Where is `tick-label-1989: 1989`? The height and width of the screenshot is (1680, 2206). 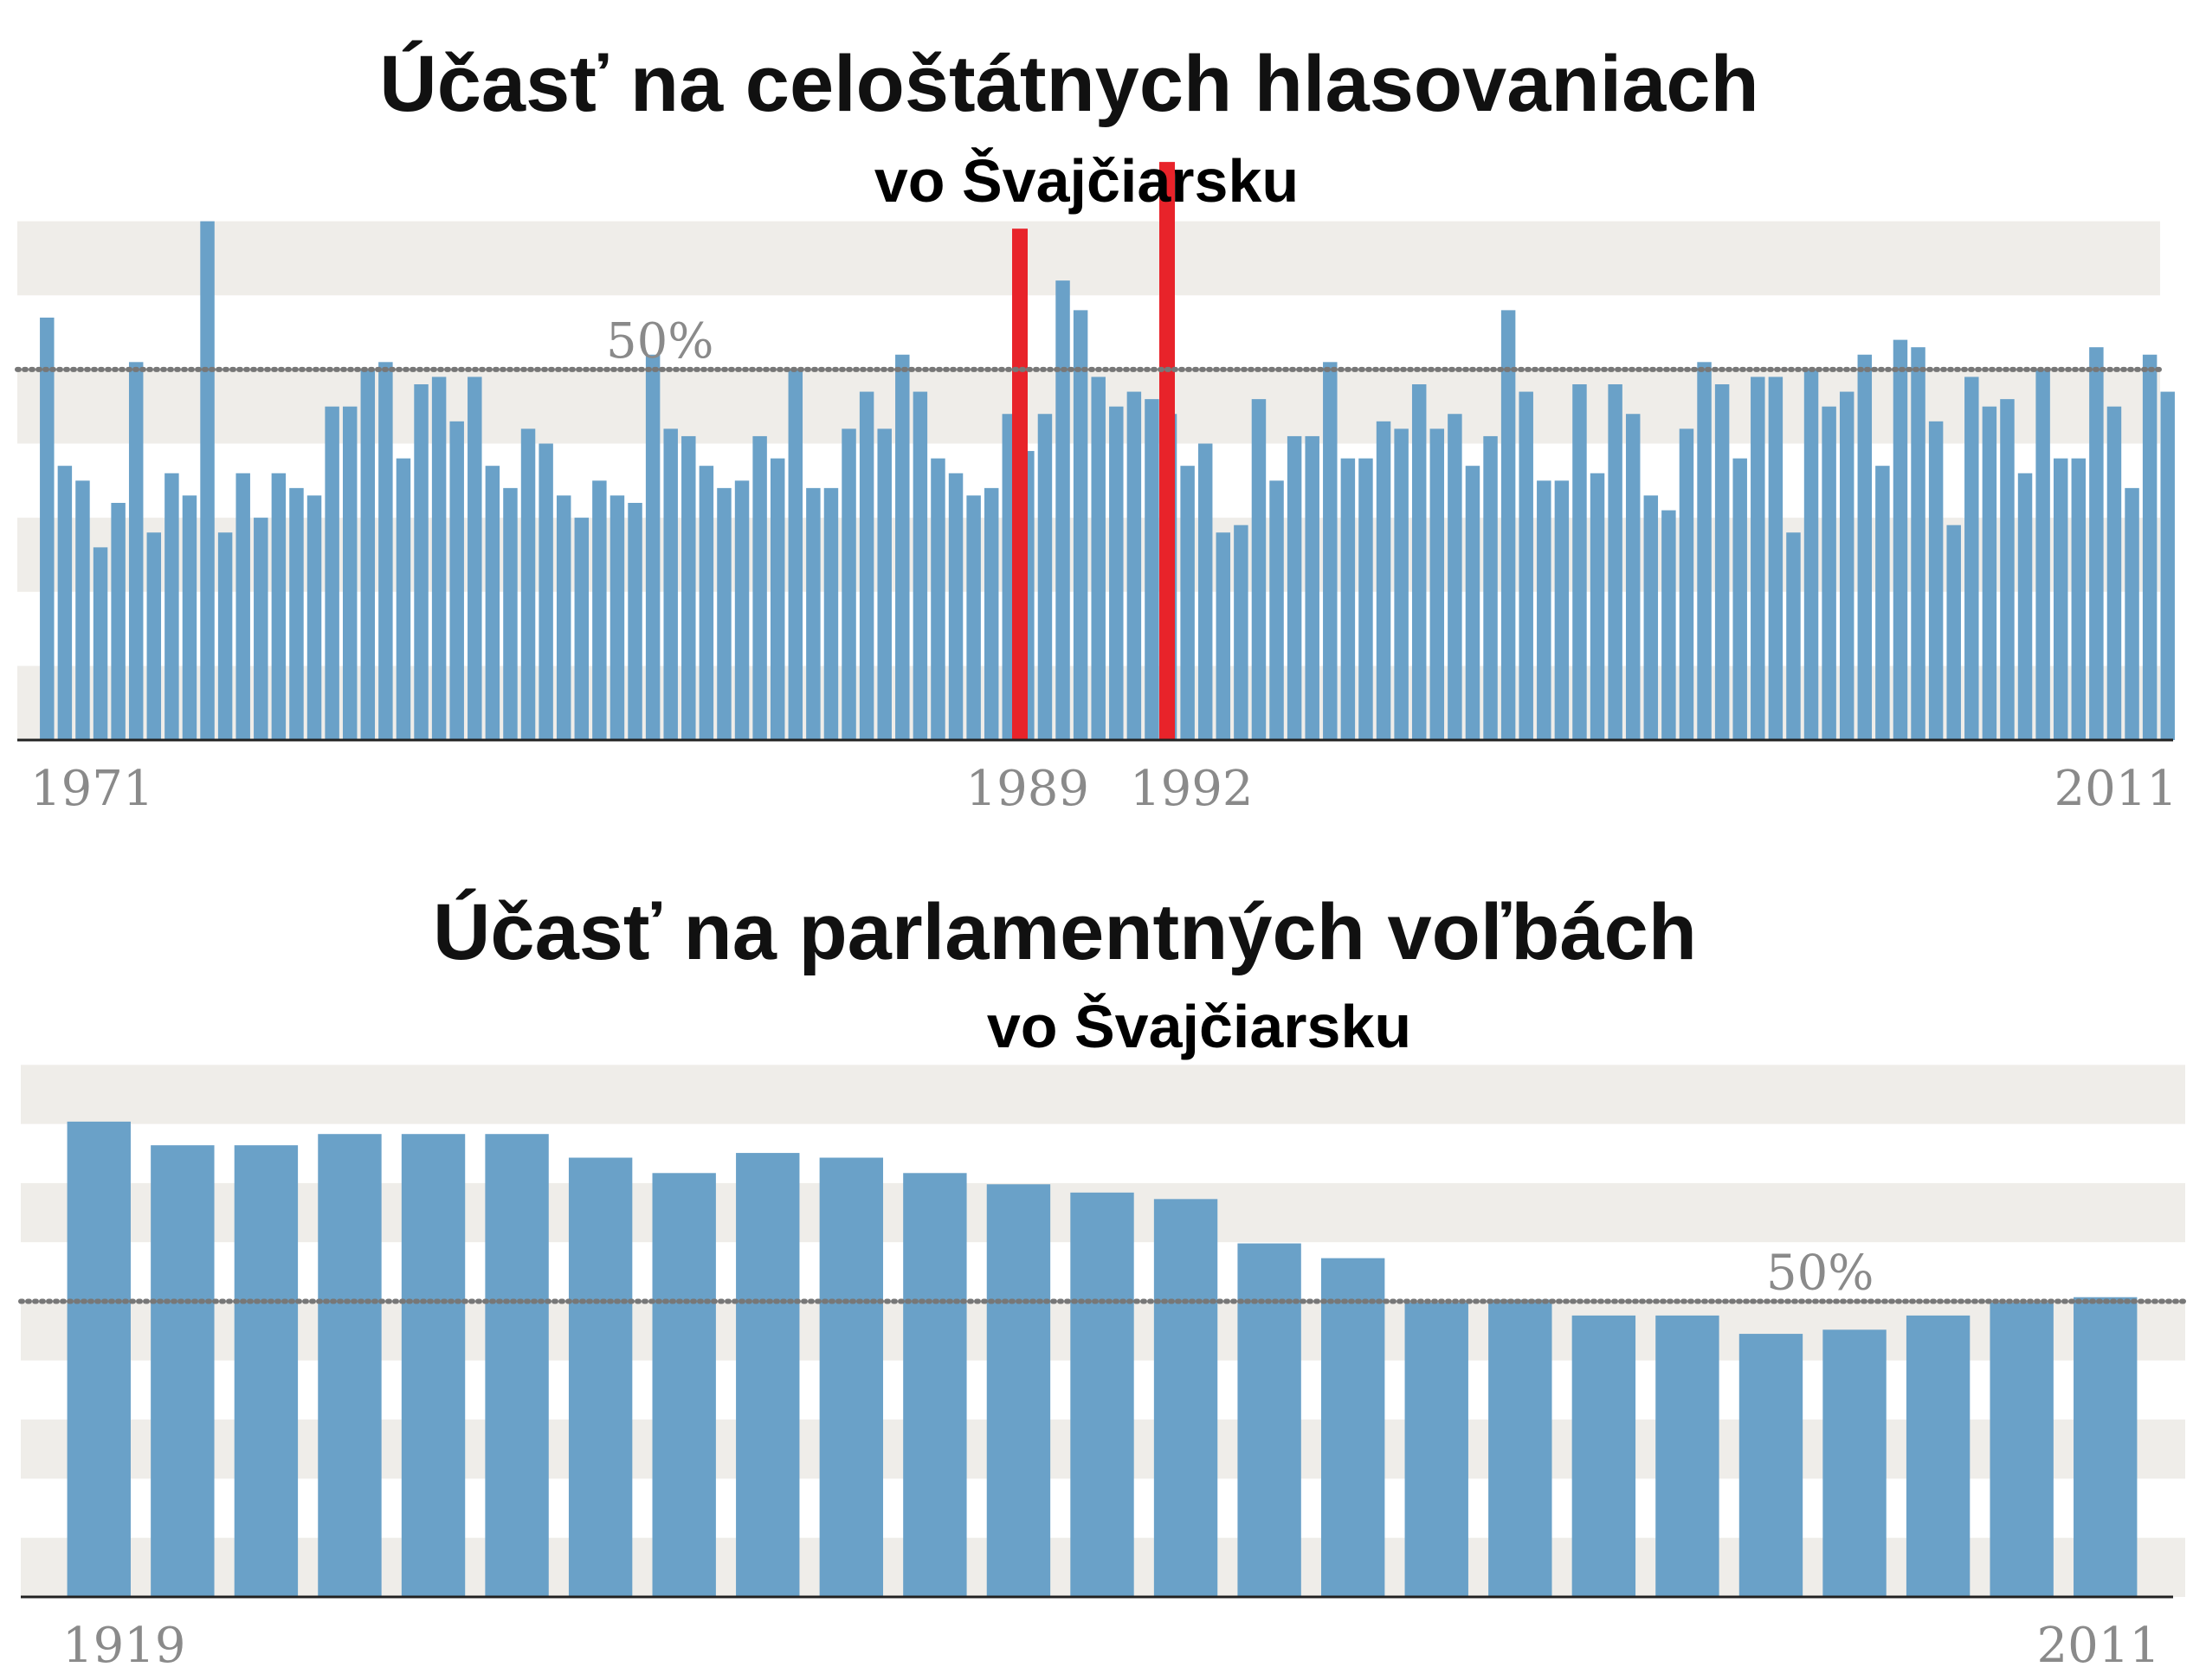
tick-label-1989: 1989 is located at coordinates (1027, 789).